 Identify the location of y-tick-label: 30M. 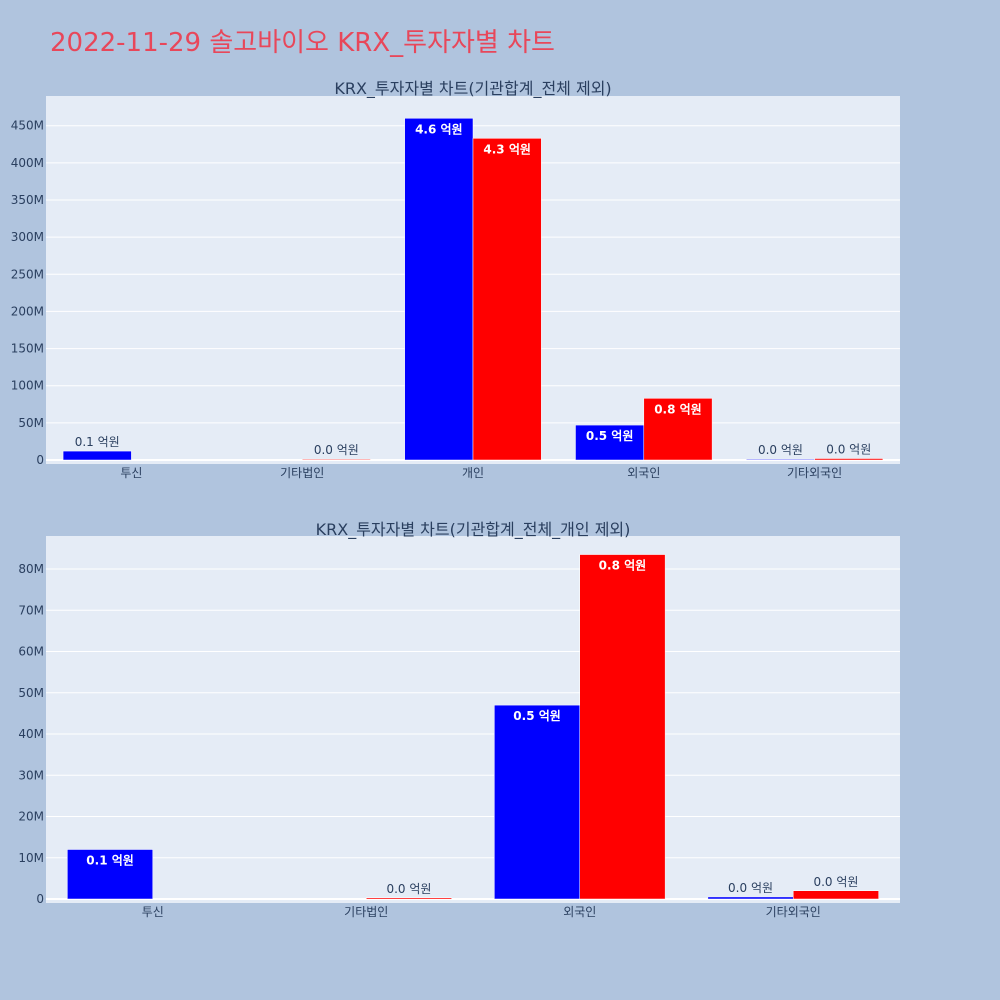
(31, 775).